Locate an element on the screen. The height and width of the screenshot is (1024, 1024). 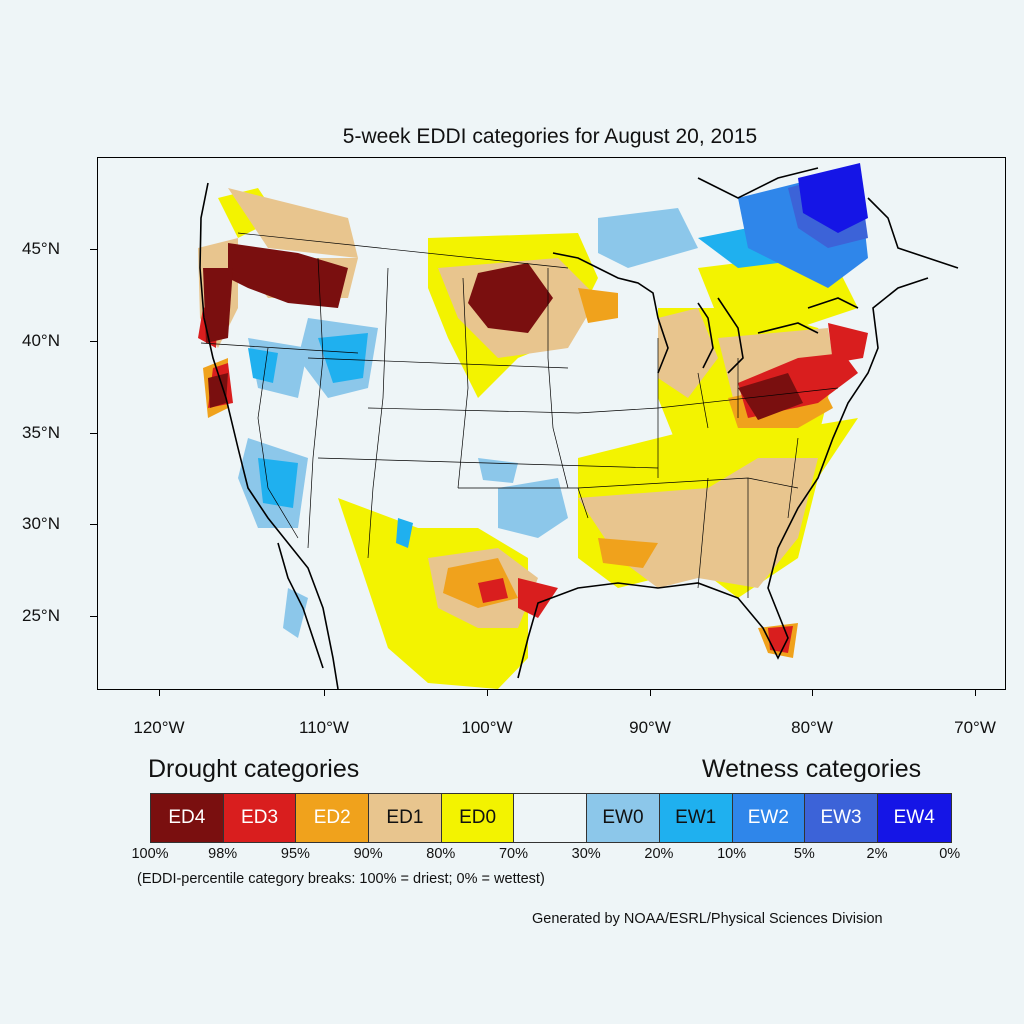
percentile-label: 90% is located at coordinates (368, 854).